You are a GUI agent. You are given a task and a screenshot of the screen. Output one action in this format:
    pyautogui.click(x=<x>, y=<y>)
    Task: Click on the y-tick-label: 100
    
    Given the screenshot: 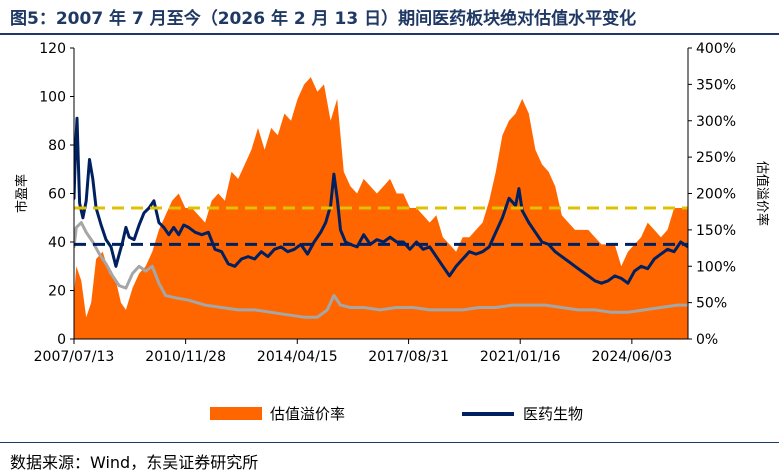 What is the action you would take?
    pyautogui.click(x=52, y=98)
    